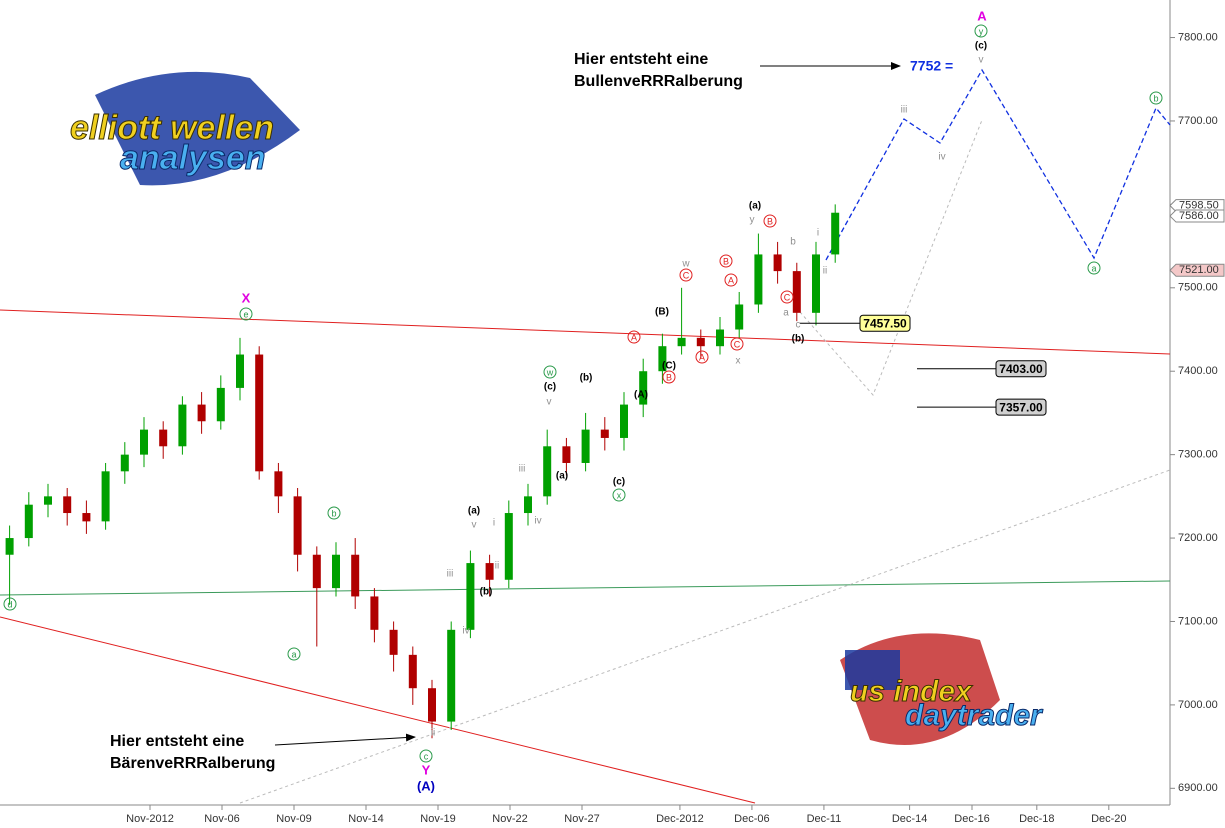  Describe the element at coordinates (669, 366) in the screenshot. I see `wave-label: (C)` at that location.